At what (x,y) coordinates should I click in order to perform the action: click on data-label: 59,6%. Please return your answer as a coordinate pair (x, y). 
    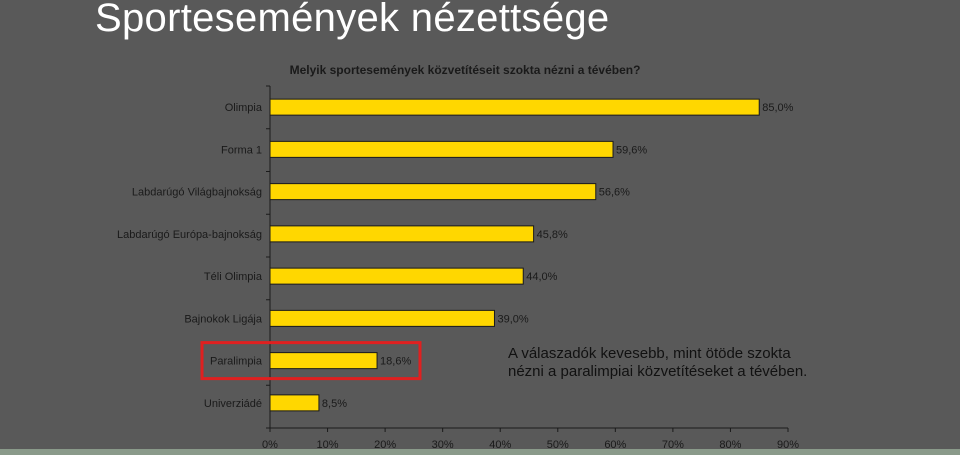
    Looking at the image, I should click on (631, 150).